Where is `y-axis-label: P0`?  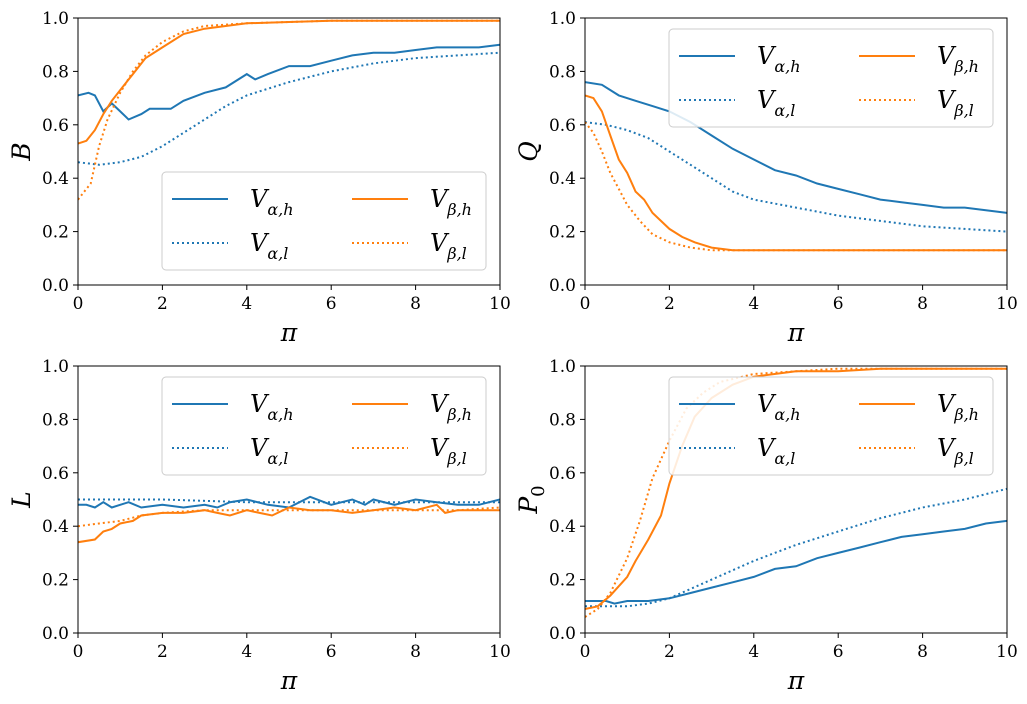 y-axis-label: P0 is located at coordinates (531, 499).